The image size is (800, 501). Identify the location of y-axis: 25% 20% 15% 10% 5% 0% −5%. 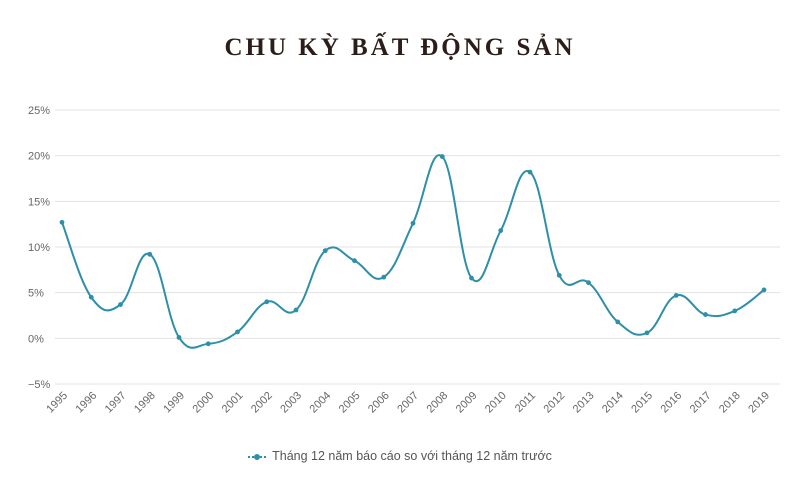
(39, 248).